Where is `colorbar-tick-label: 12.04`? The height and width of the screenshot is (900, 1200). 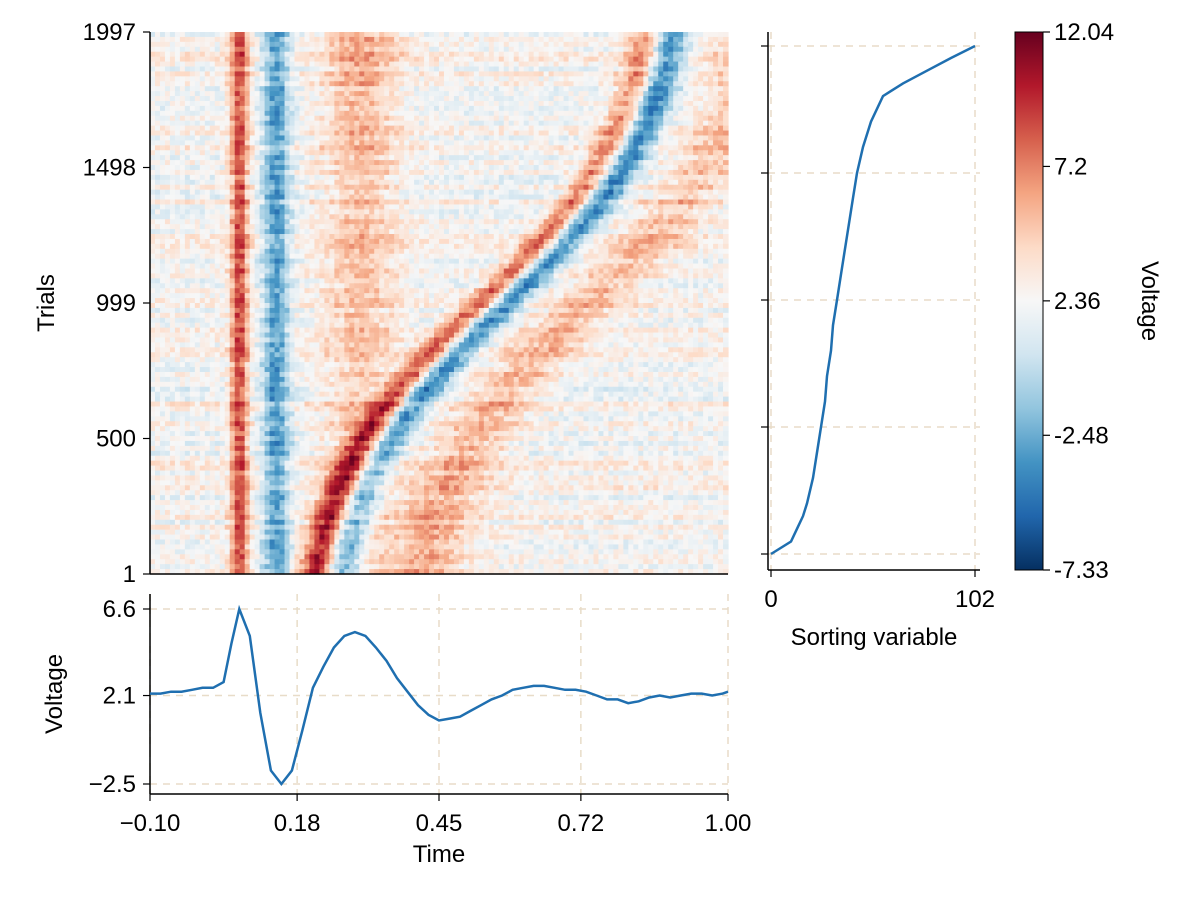 colorbar-tick-label: 12.04 is located at coordinates (1084, 32).